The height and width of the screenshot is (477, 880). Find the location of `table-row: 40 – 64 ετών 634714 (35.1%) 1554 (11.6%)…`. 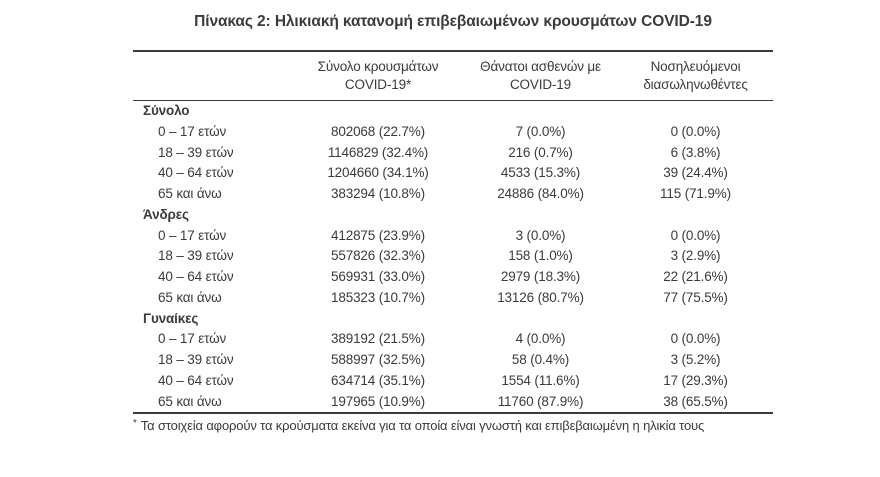

table-row: 40 – 64 ετών 634714 (35.1%) 1554 (11.6%)… is located at coordinates (453, 381).